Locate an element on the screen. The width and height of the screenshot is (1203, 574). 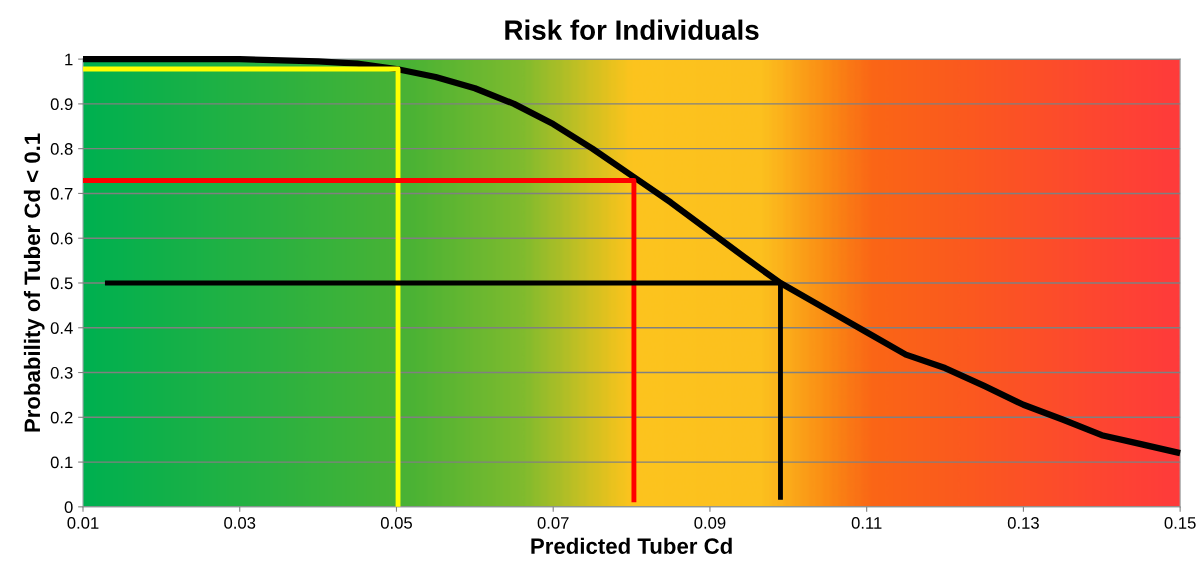
chart-title: Risk for Individuals is located at coordinates (632, 29).